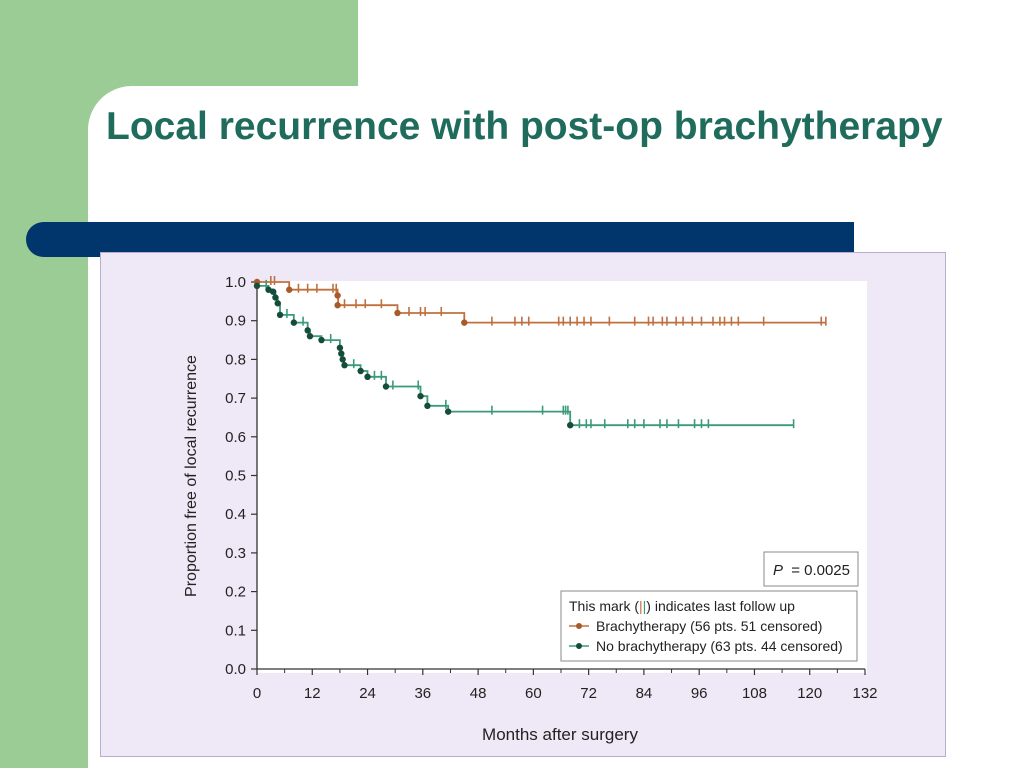 This screenshot has height=768, width=1024. Describe the element at coordinates (367, 693) in the screenshot. I see `x-tick-label: 24` at that location.